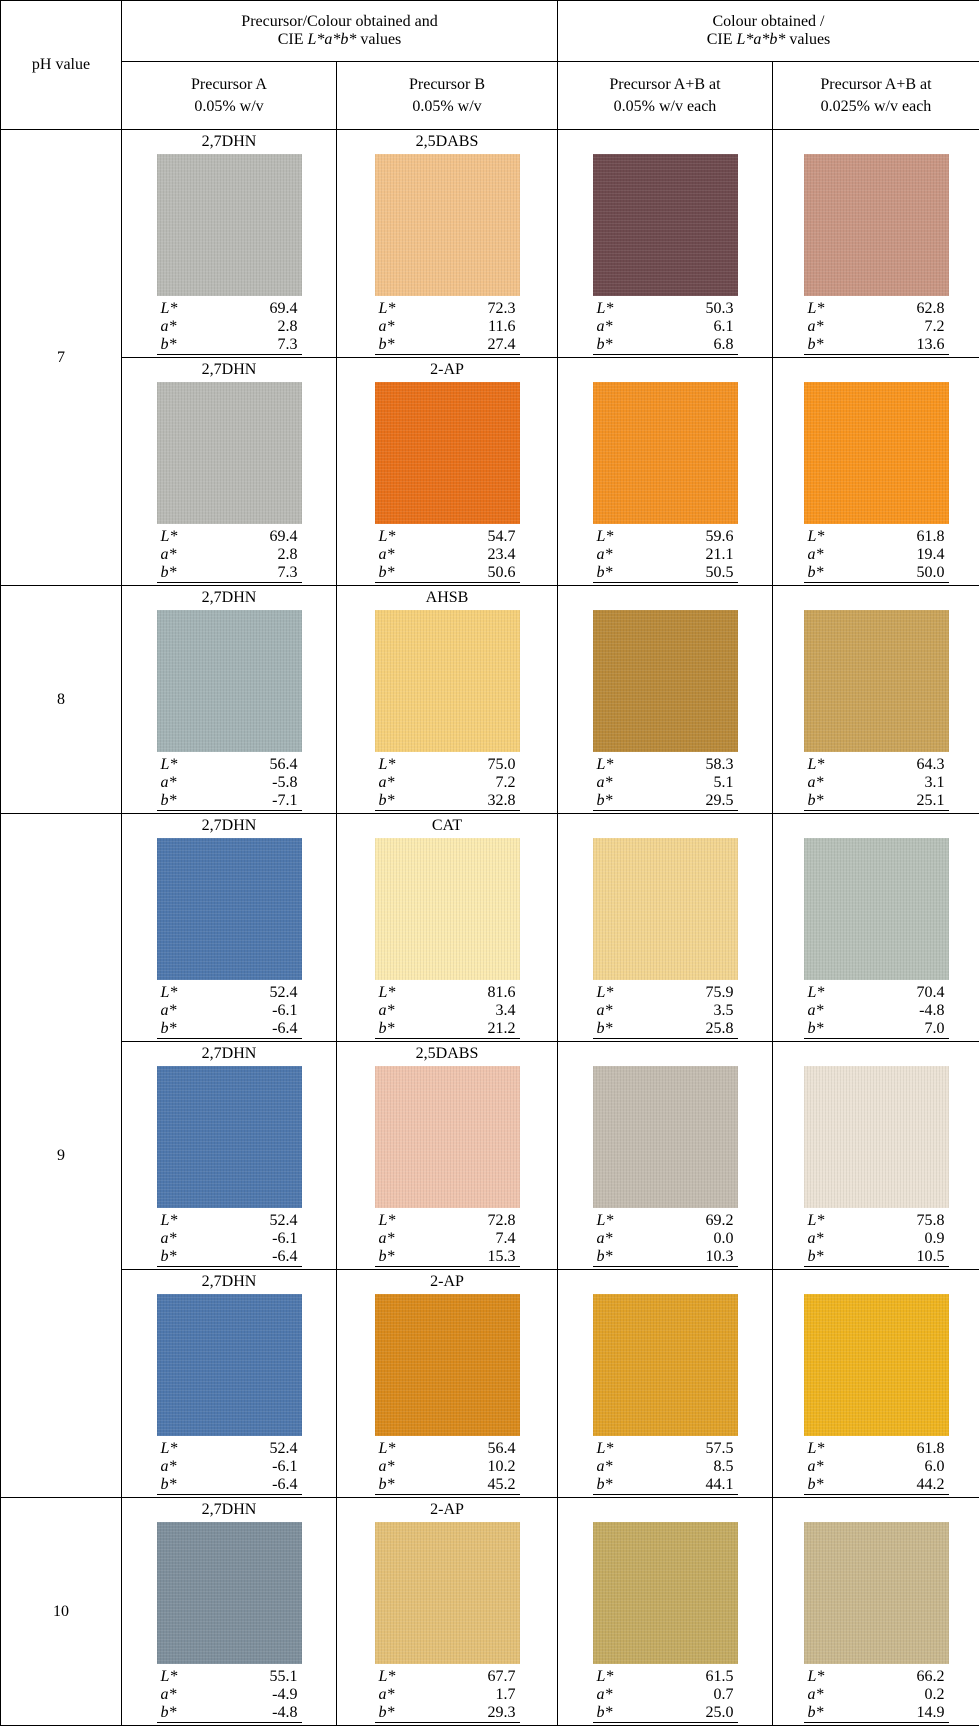 The height and width of the screenshot is (1728, 979). What do you see at coordinates (447, 1713) in the screenshot?
I see `lab-line: b* 29.3` at bounding box center [447, 1713].